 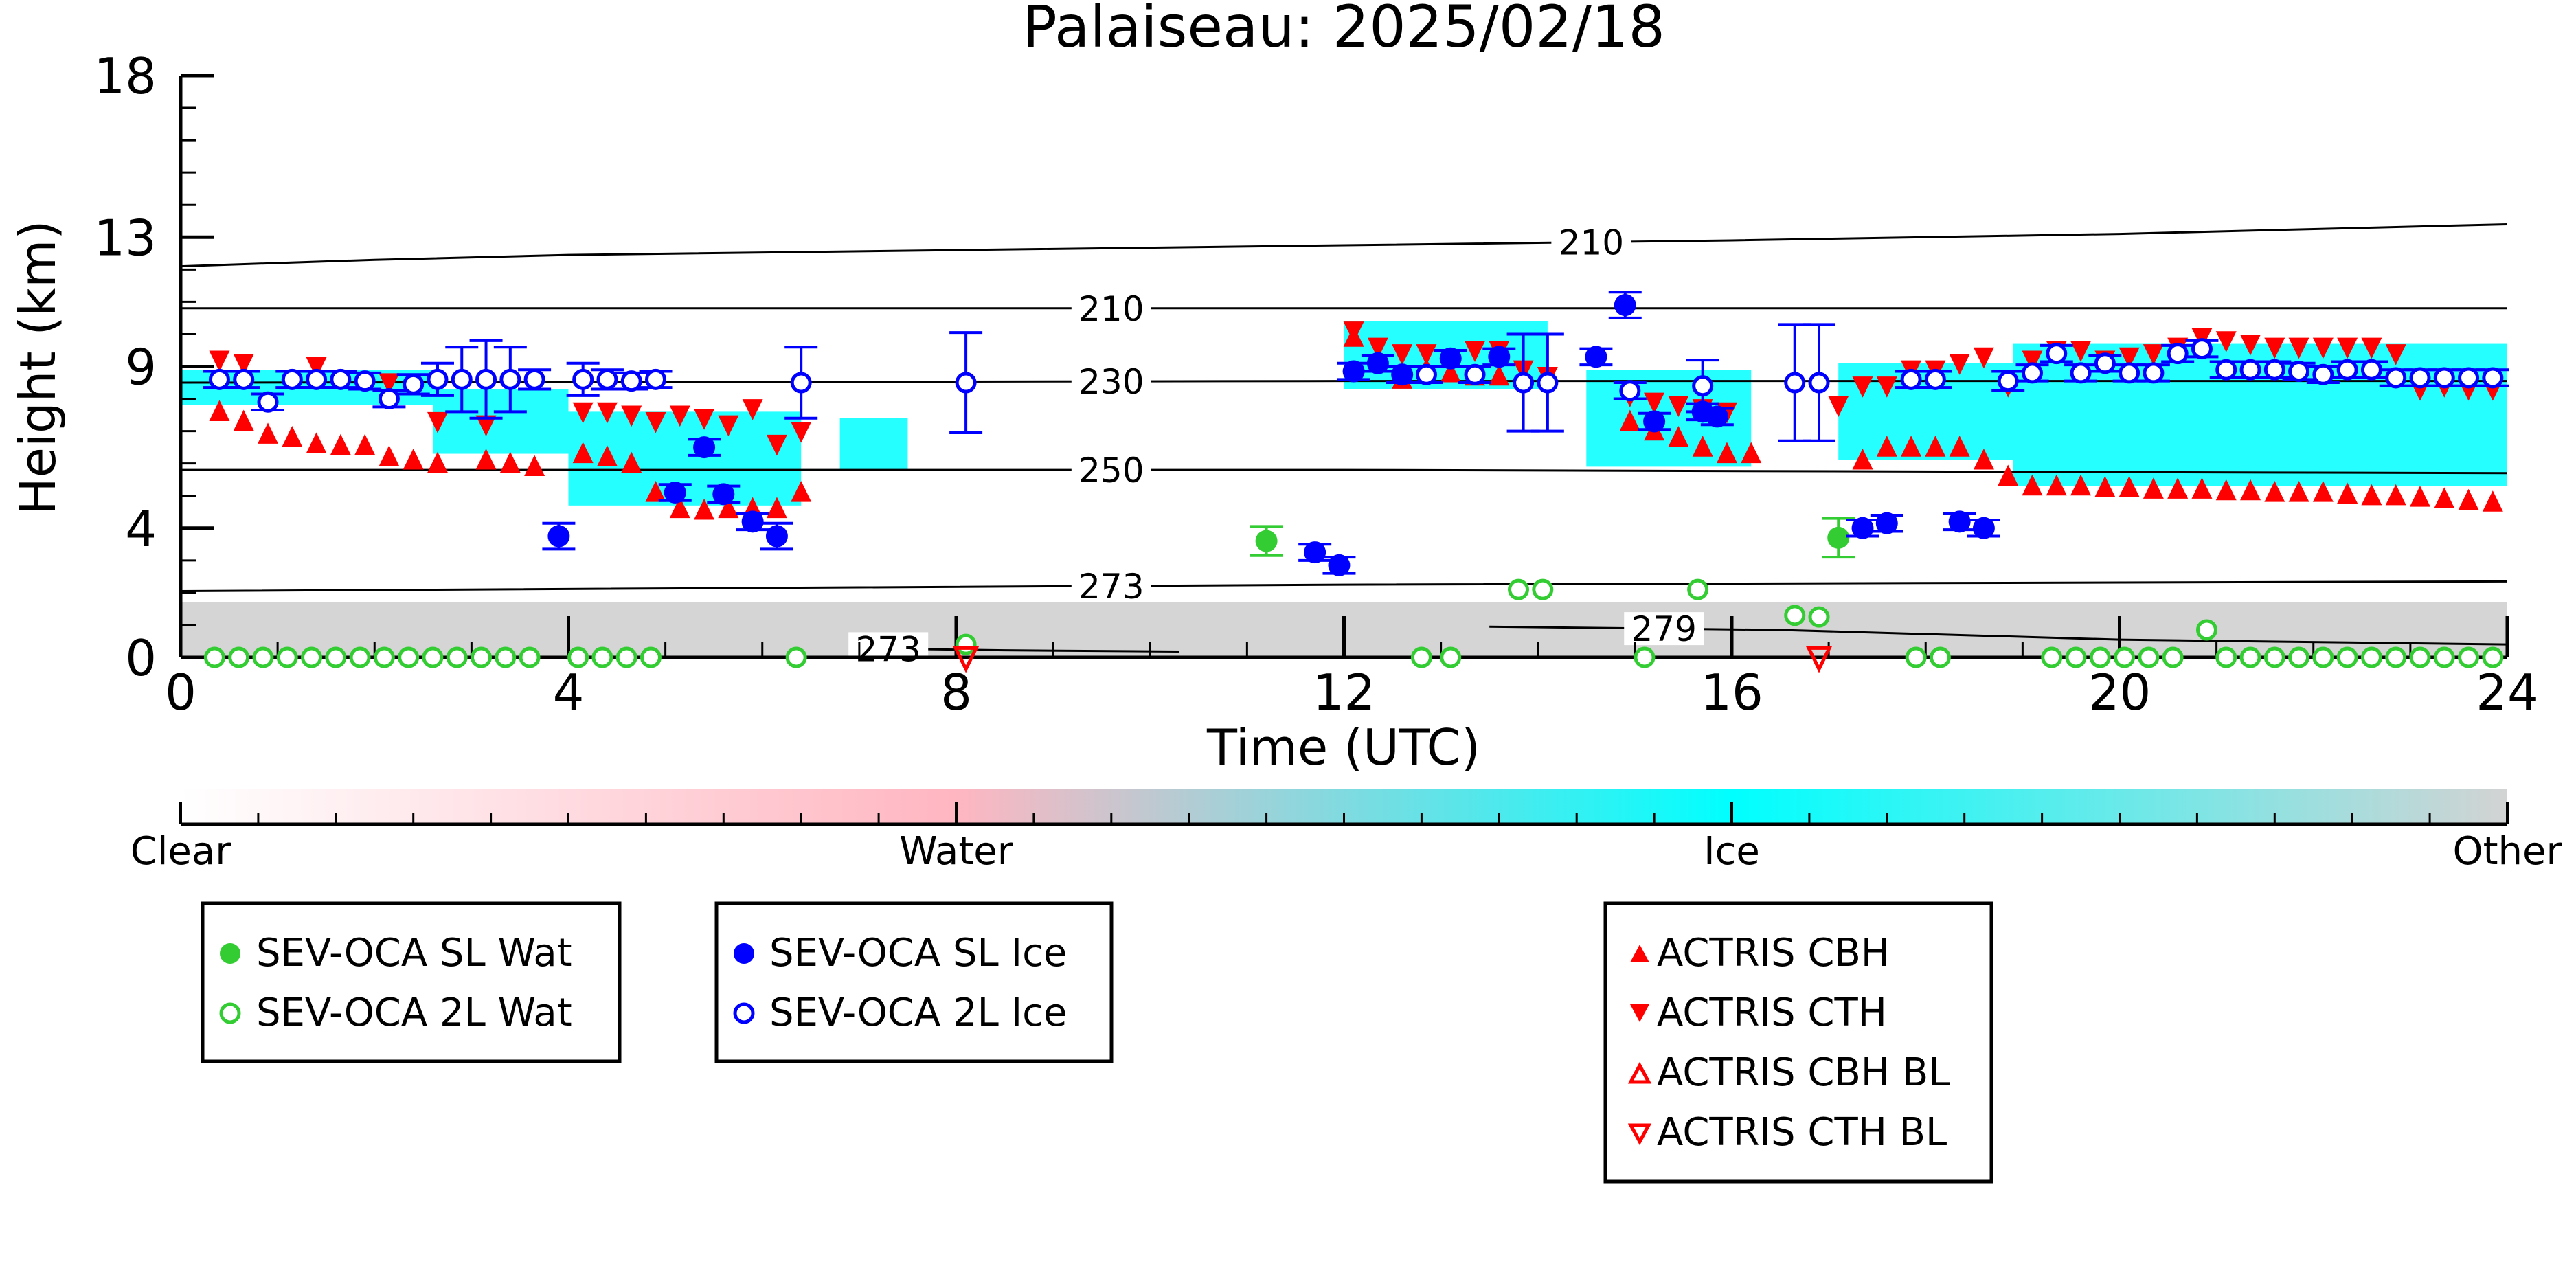 What do you see at coordinates (918, 1013) in the screenshot?
I see `legend-2l-ice-label: SEV-OCA 2L Ice` at bounding box center [918, 1013].